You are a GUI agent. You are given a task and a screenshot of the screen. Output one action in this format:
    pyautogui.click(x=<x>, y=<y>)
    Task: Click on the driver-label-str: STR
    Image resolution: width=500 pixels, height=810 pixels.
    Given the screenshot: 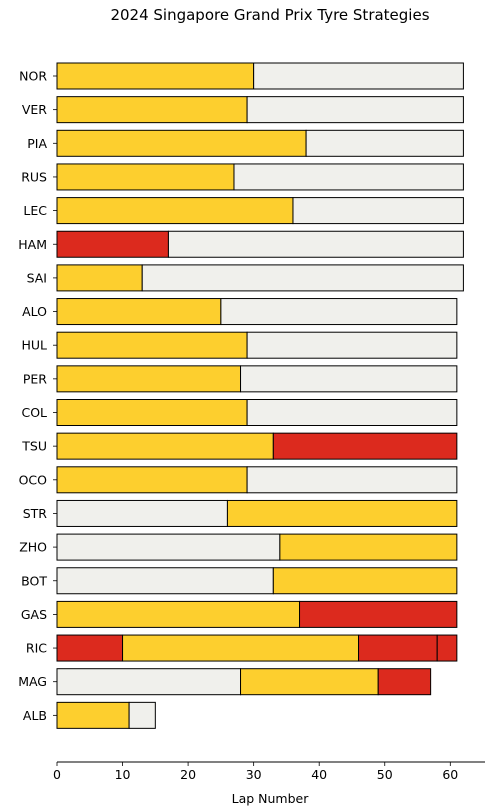 What is the action you would take?
    pyautogui.click(x=35, y=513)
    